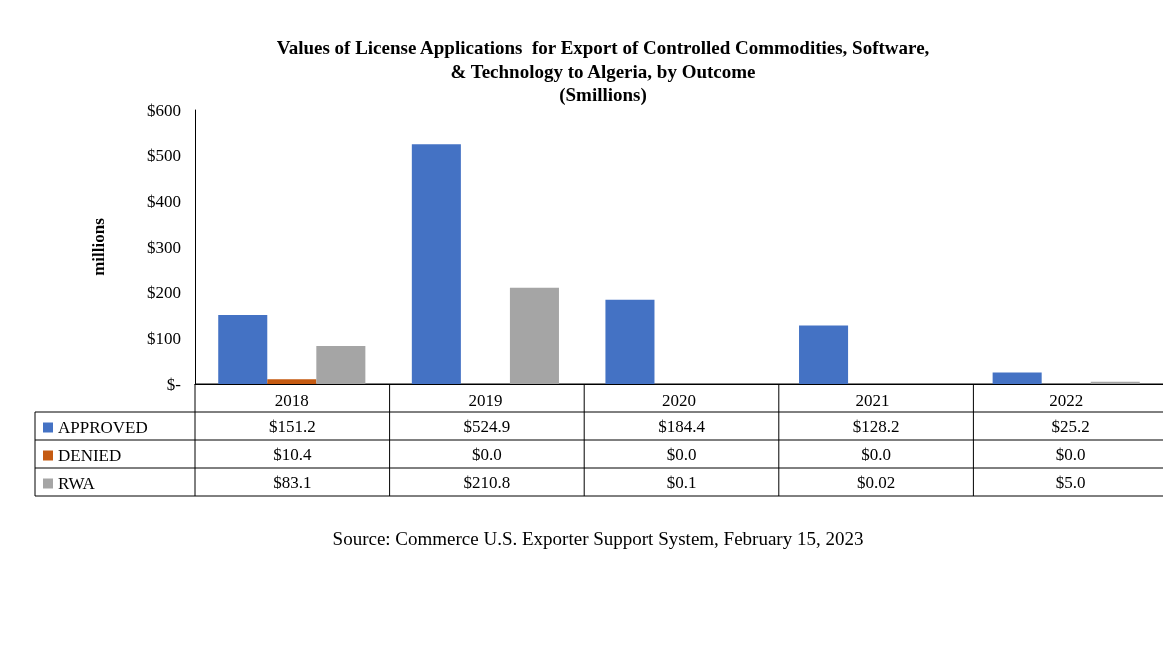 The width and height of the screenshot is (1171, 656). What do you see at coordinates (164, 247) in the screenshot?
I see `y-tick-label: $300` at bounding box center [164, 247].